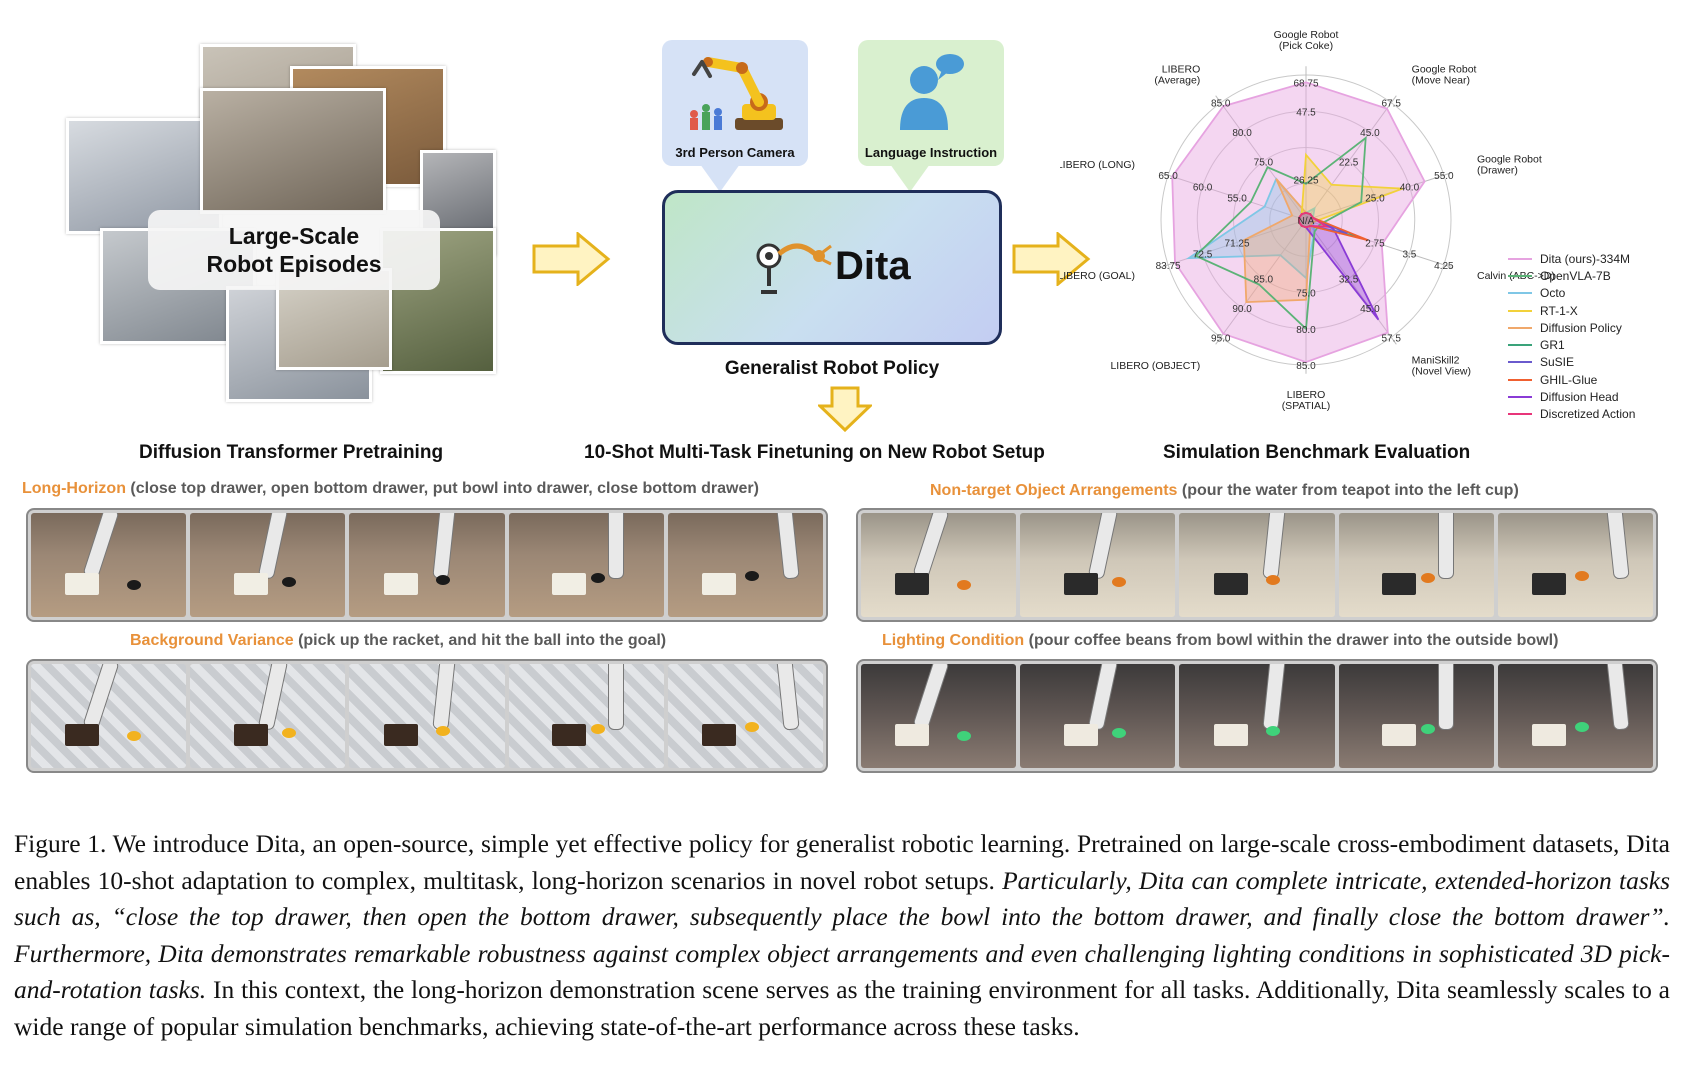  What do you see at coordinates (1177, 81) in the screenshot?
I see `radar-axis-label-line: (Average)` at bounding box center [1177, 81].